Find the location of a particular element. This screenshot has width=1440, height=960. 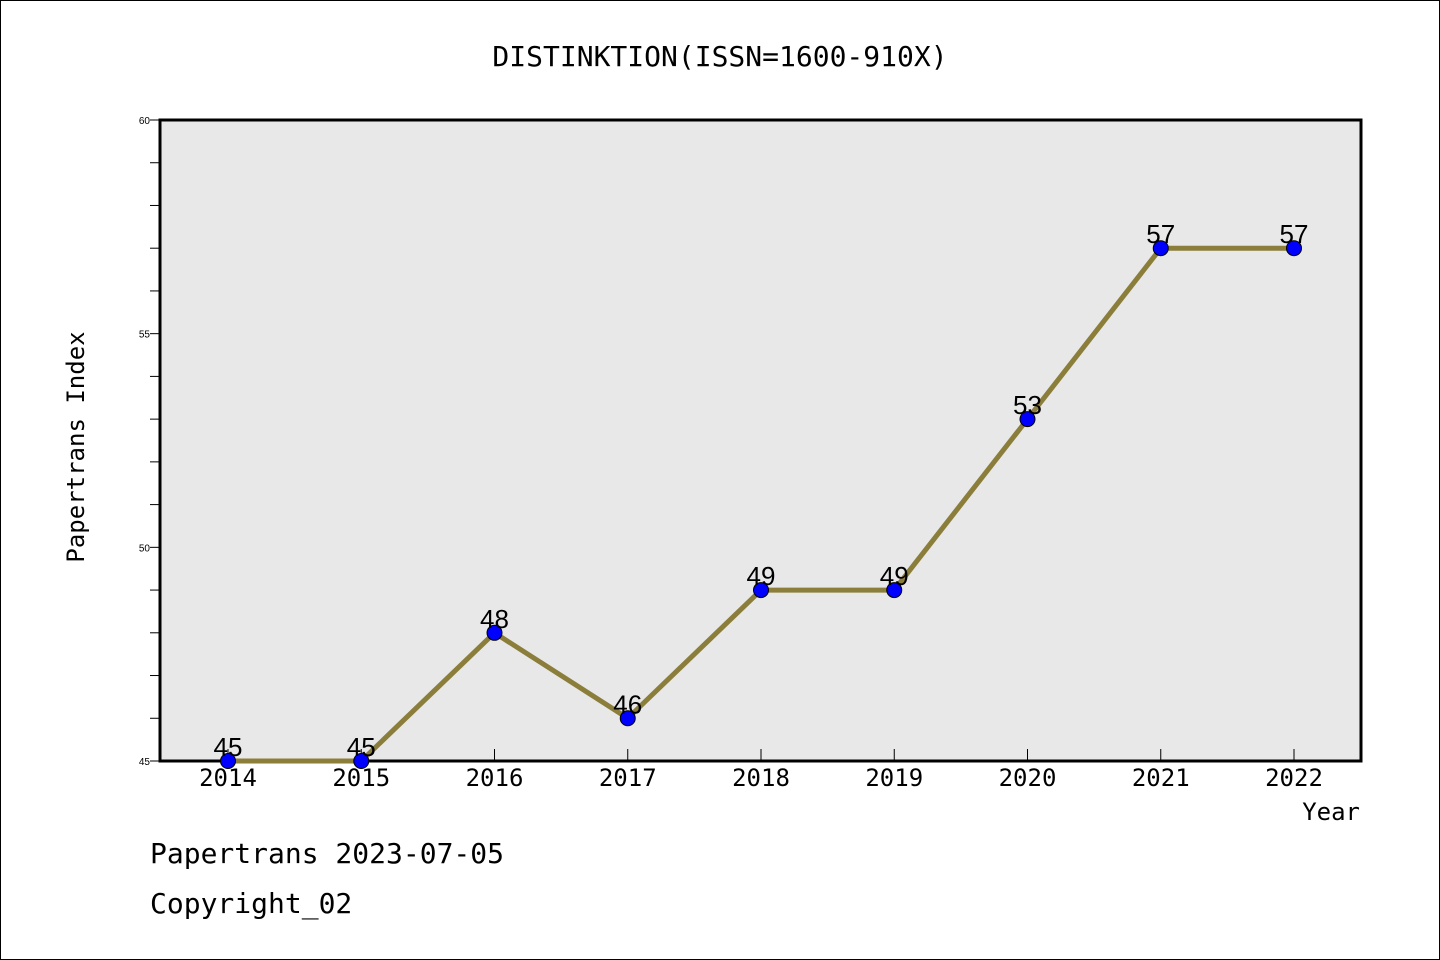

chart-title: DISTINKTION(ISSN=1600-910X) is located at coordinates (719, 56).